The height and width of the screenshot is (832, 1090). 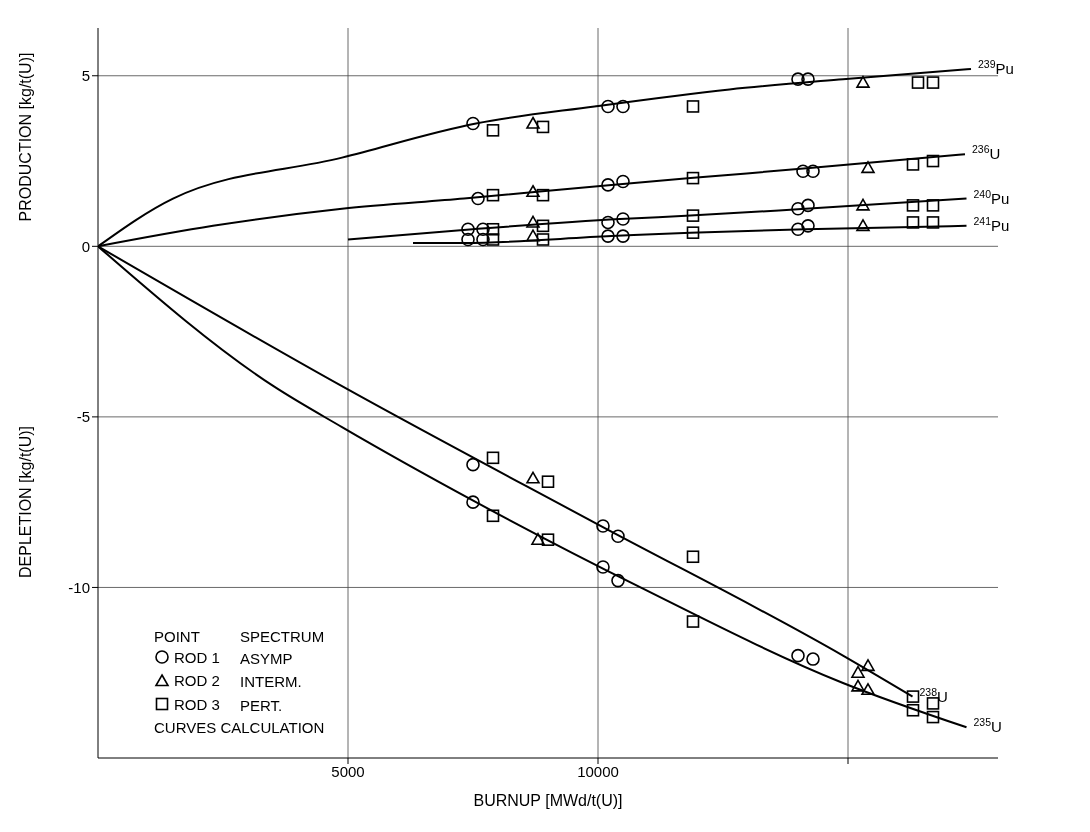 What do you see at coordinates (239, 728) in the screenshot?
I see `annotation: CURVES CALCULATION` at bounding box center [239, 728].